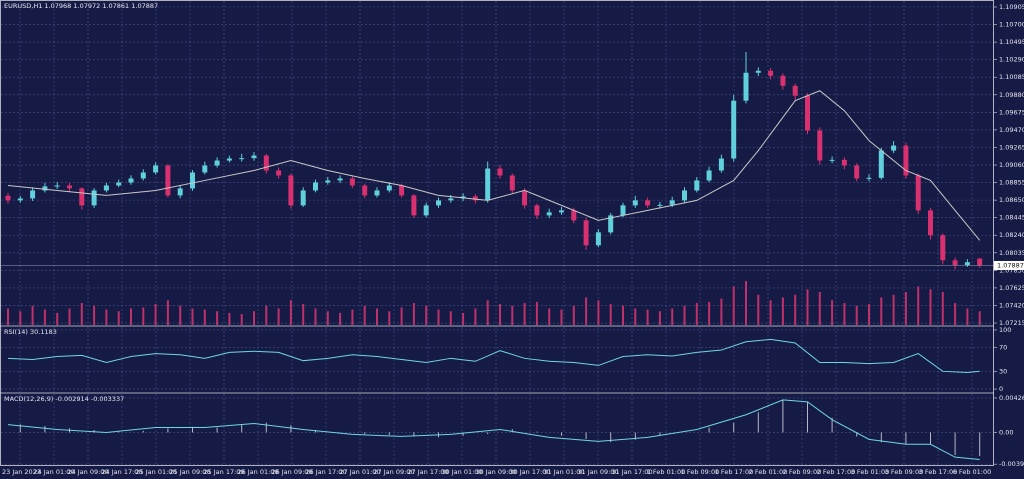 This screenshot has width=1024, height=479. What do you see at coordinates (529, 472) in the screenshot?
I see `x-tick-label: 30 Jan 17:00` at bounding box center [529, 472].